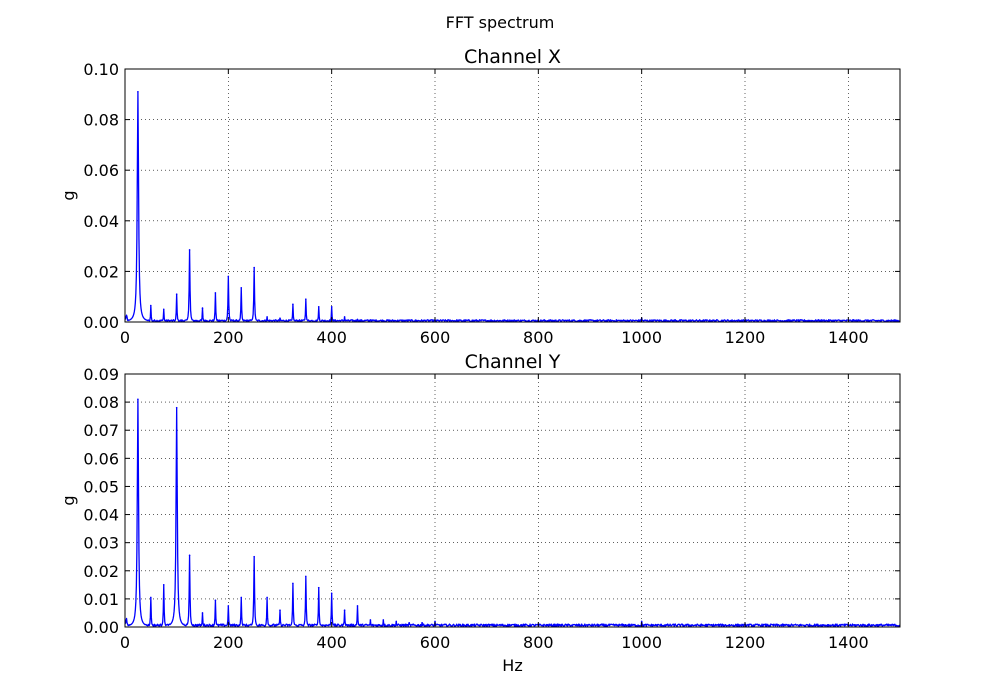 Image resolution: width=1000 pixels, height=697 pixels. I want to click on y-tick-label: 0.03, so click(101, 543).